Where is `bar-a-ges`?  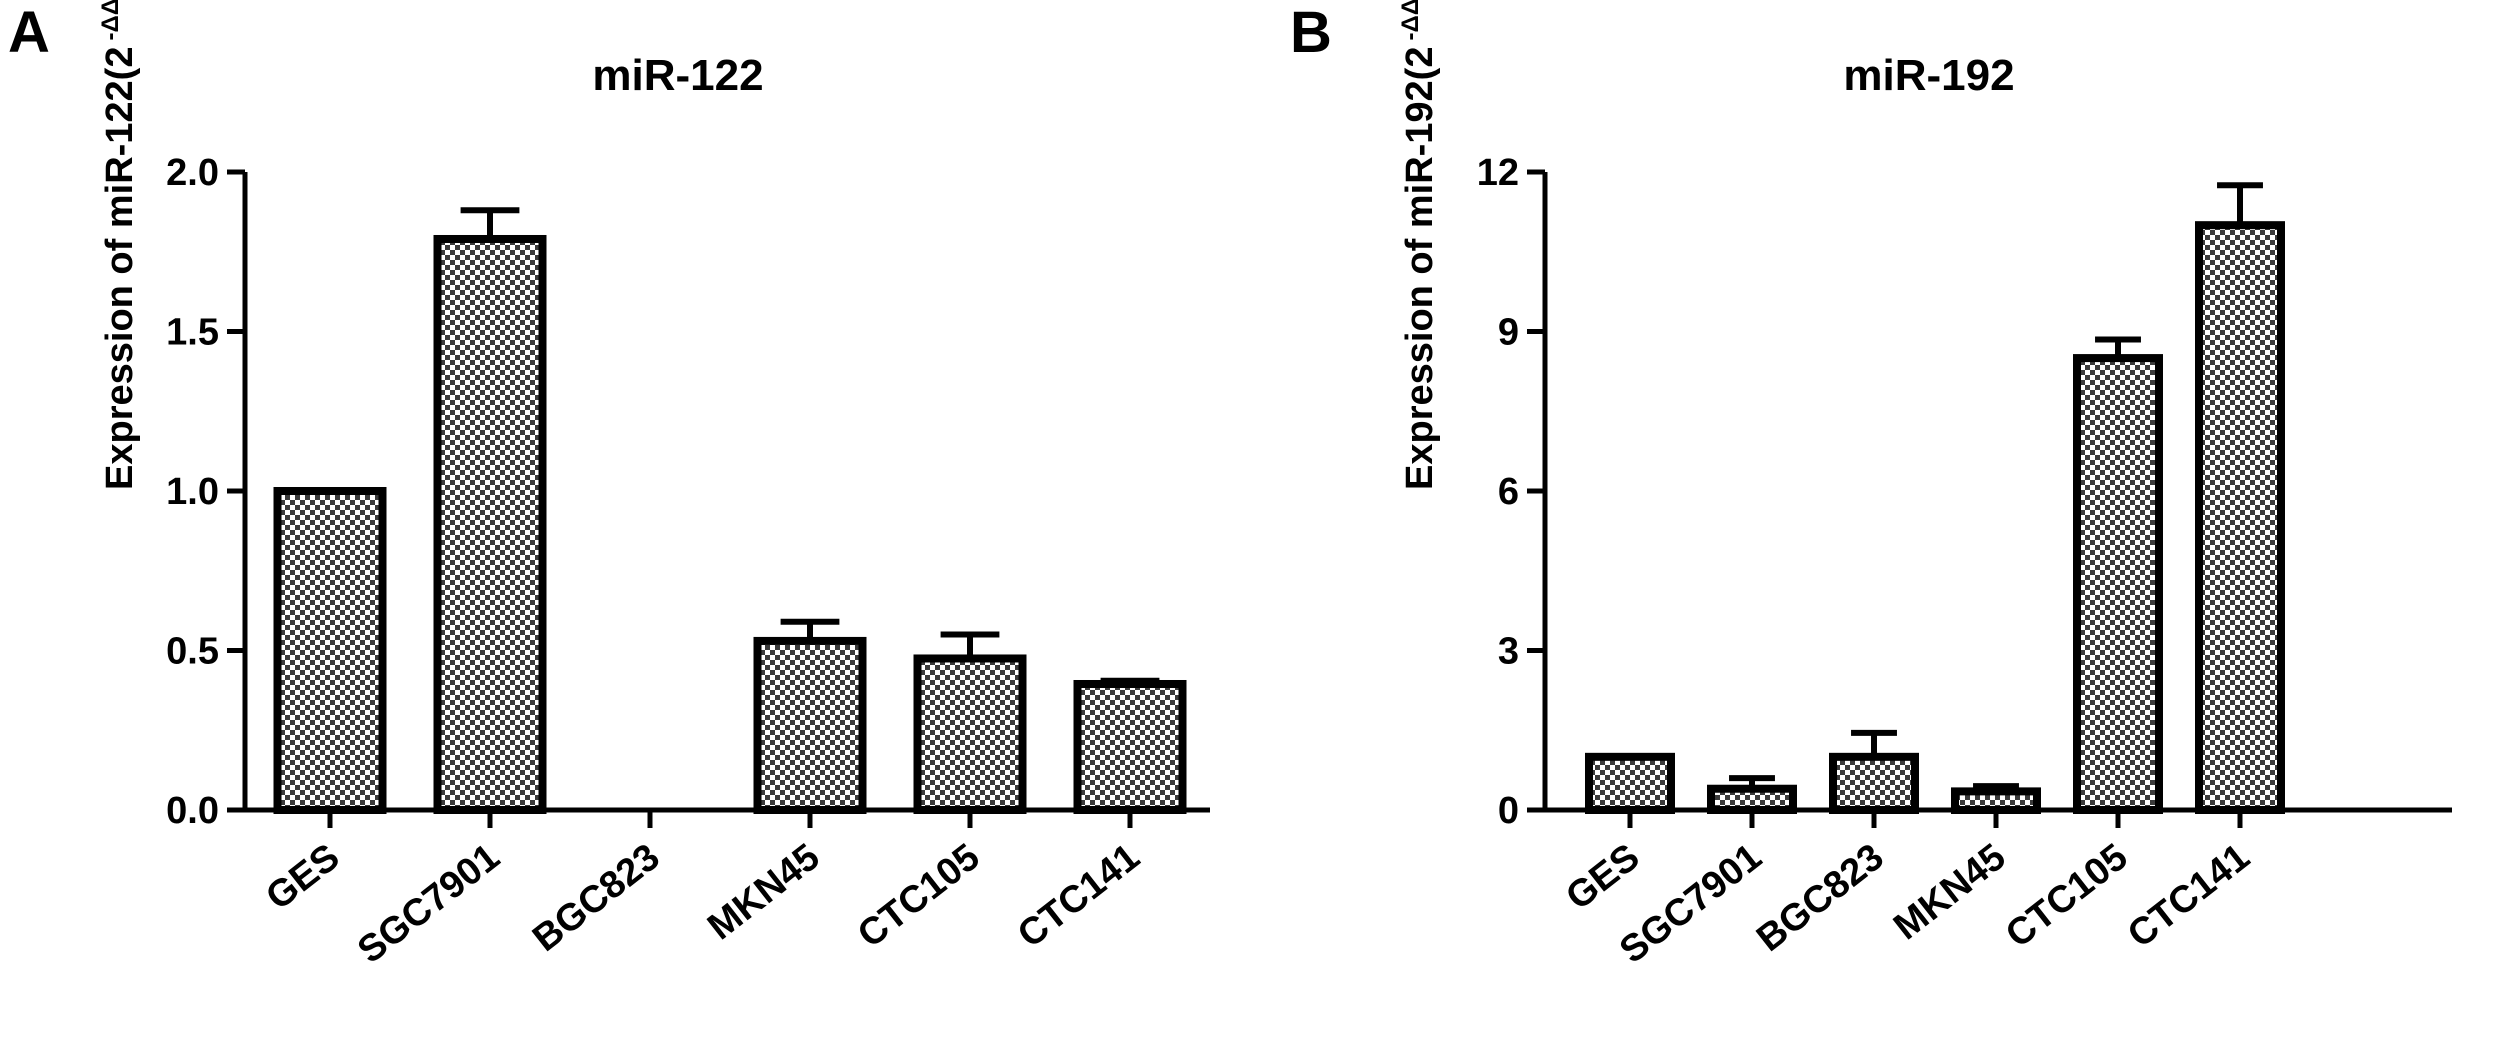
bar-a-ges is located at coordinates (330, 650).